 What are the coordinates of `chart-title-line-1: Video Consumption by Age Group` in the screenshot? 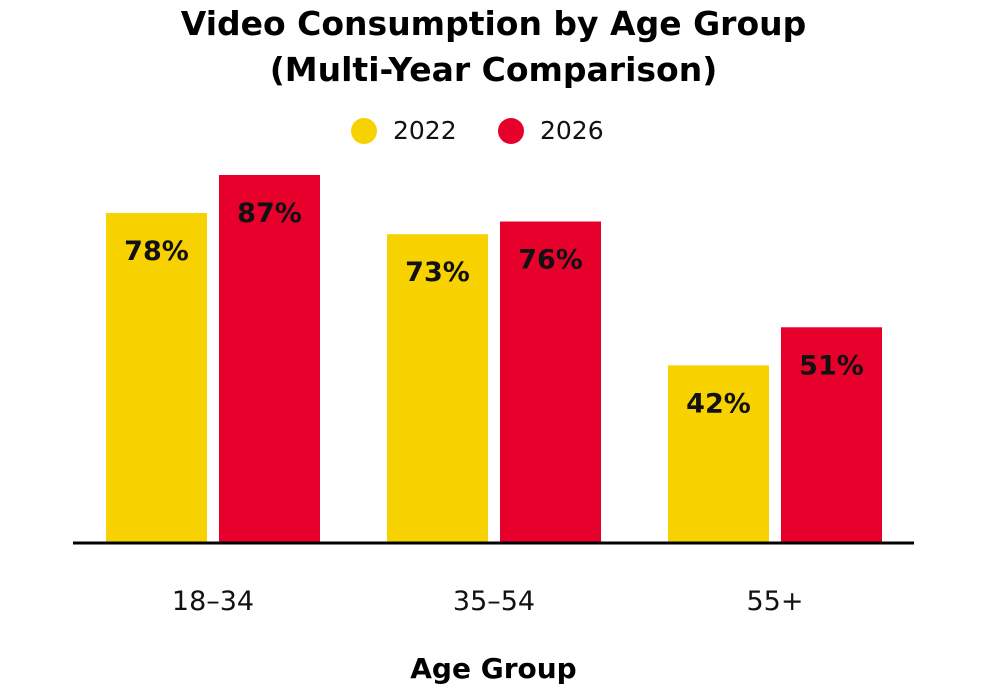 It's located at (493, 23).